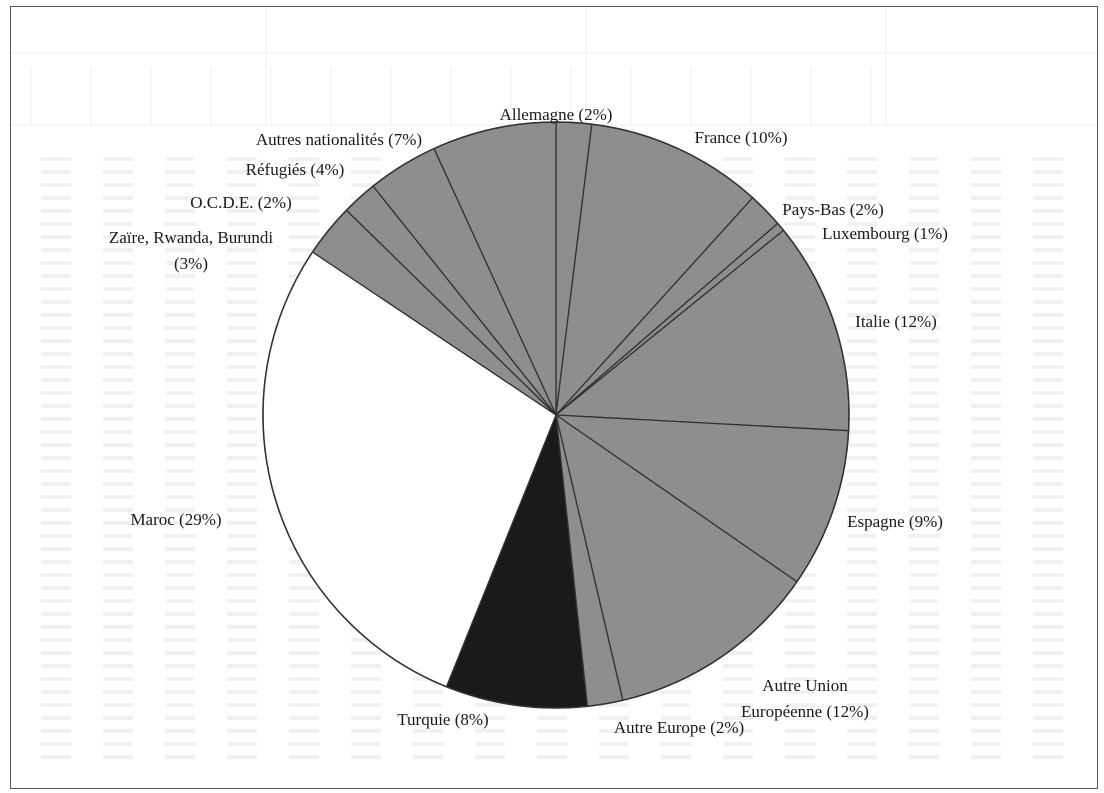 The height and width of the screenshot is (793, 1104). I want to click on pie-label-refugies-4: Réfugiés (4%), so click(295, 169).